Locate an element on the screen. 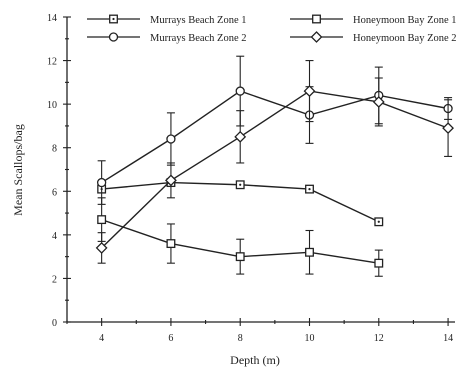  legend-label: Murrays Beach Zone 1 is located at coordinates (198, 20).